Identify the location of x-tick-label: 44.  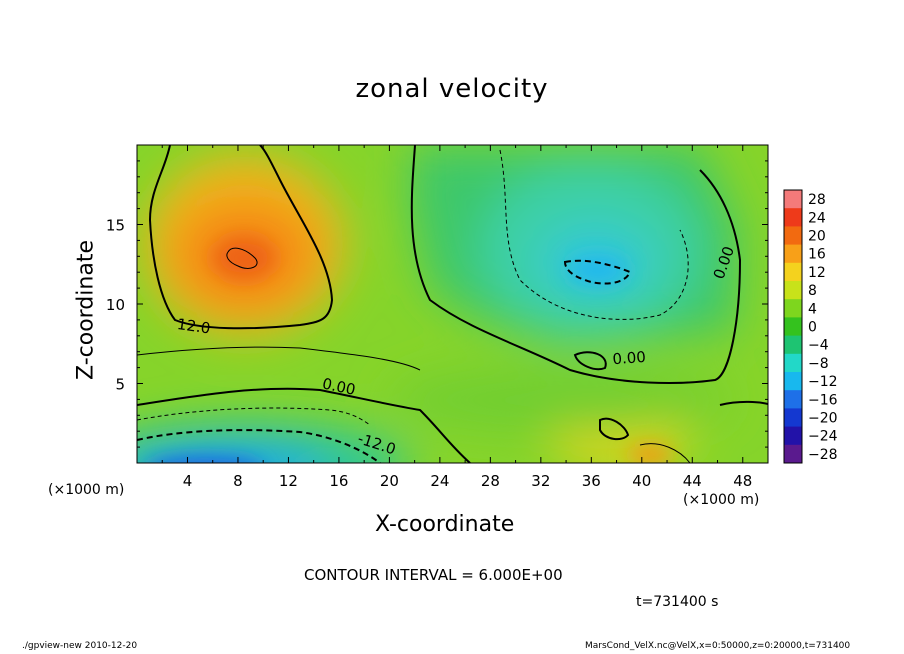
(692, 481).